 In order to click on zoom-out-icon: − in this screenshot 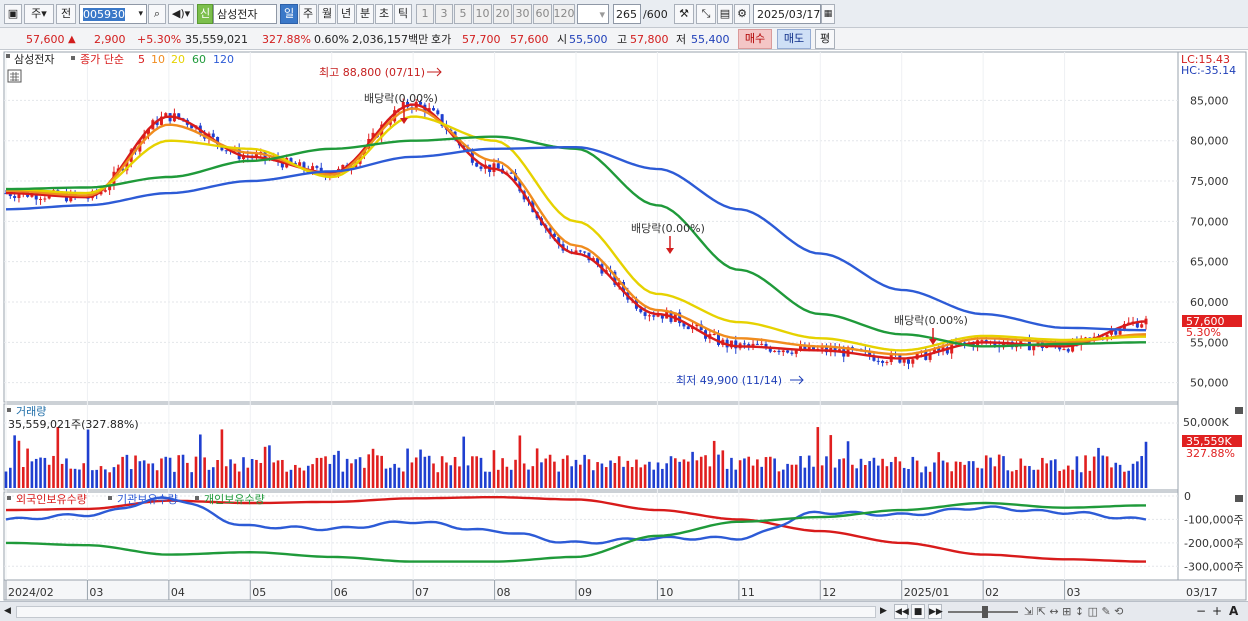, I will do `click(1201, 611)`.